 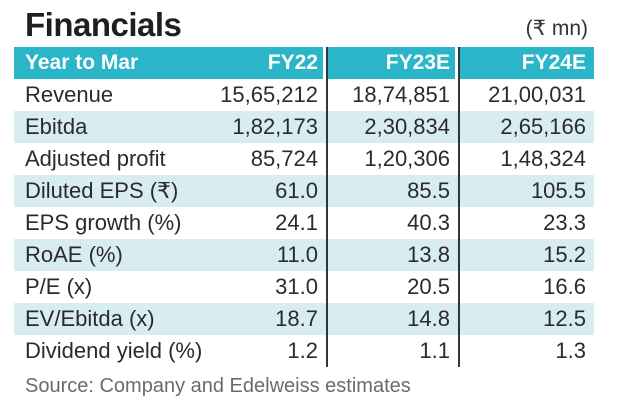 I want to click on cell-value: 31.0, so click(x=268, y=287).